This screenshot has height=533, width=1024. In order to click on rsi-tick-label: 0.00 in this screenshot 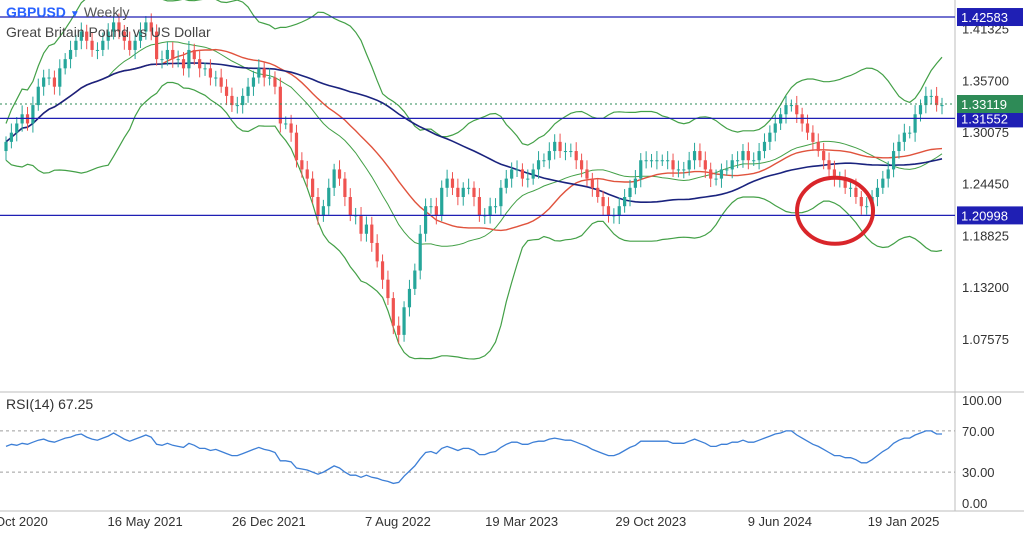, I will do `click(974, 503)`.